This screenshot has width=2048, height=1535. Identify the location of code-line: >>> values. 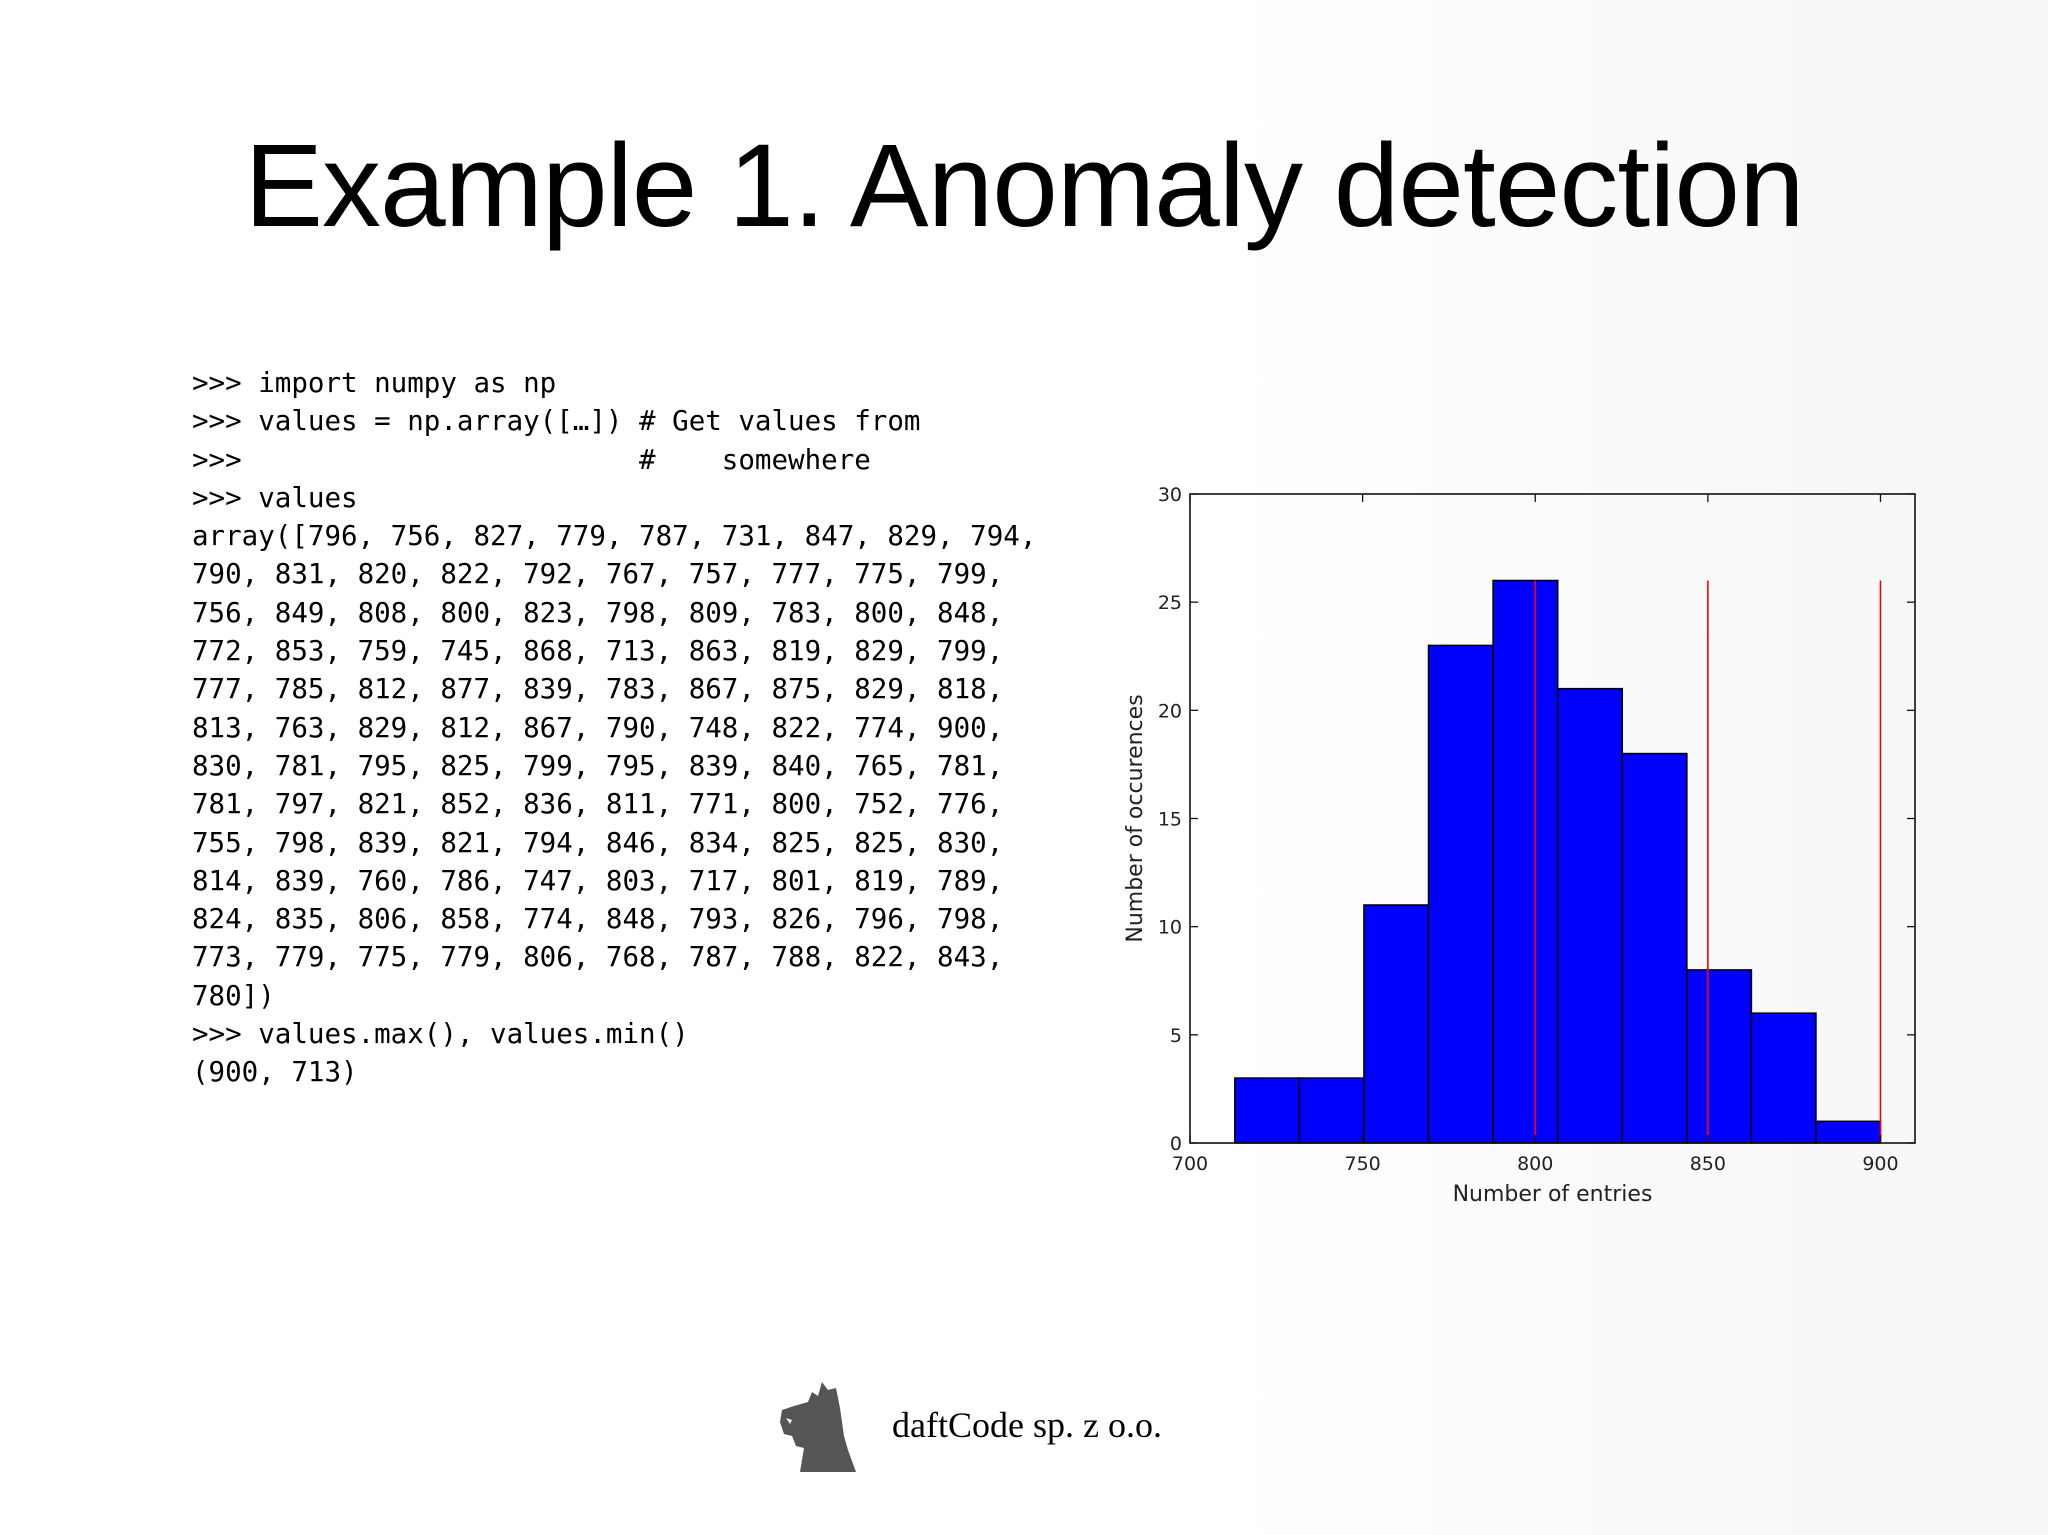
(275, 497).